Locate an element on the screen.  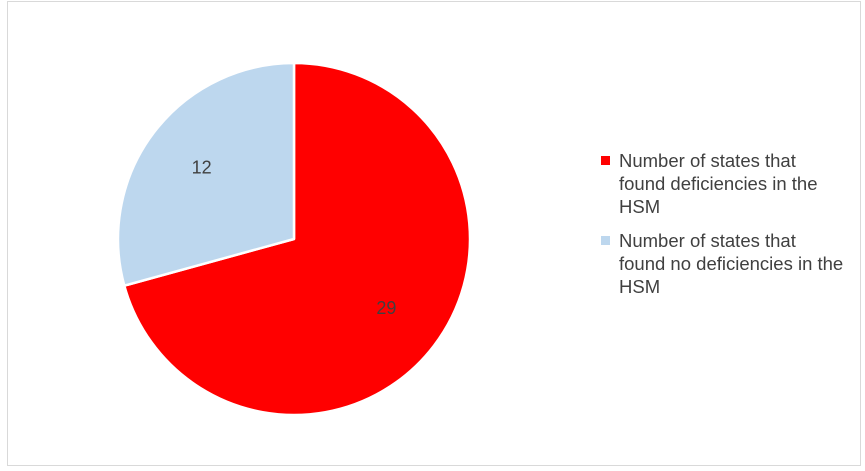
legend-swatch-no-deficiencies is located at coordinates (605, 240).